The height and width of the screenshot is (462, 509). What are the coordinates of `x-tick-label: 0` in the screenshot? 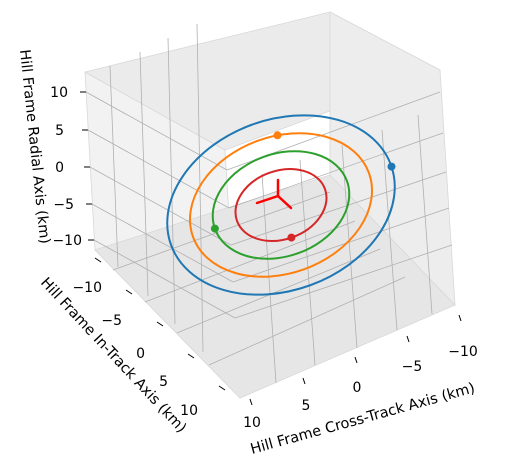 It's located at (357, 388).